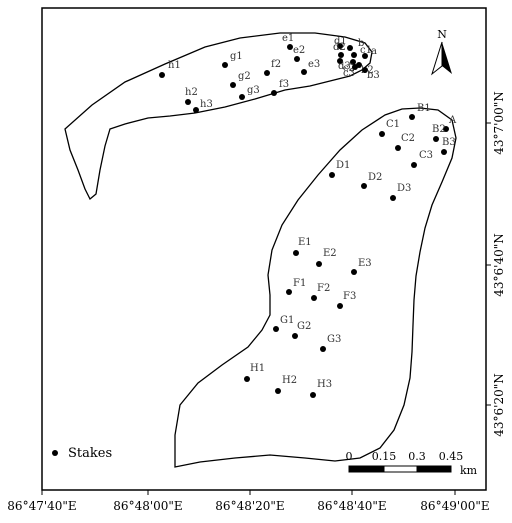 The width and height of the screenshot is (512, 523). What do you see at coordinates (225, 65) in the screenshot?
I see `stake-marker-g1` at bounding box center [225, 65].